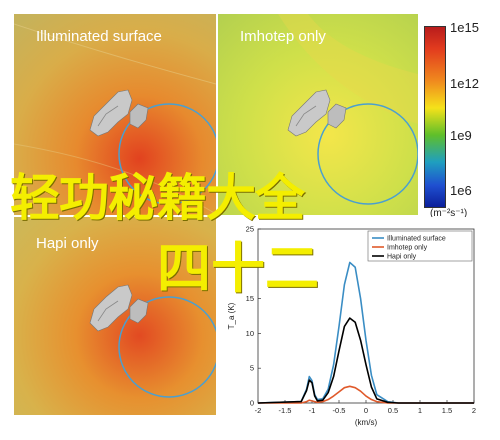 The height and width of the screenshot is (440, 500). I want to click on x-tick-label: 0, so click(366, 410).